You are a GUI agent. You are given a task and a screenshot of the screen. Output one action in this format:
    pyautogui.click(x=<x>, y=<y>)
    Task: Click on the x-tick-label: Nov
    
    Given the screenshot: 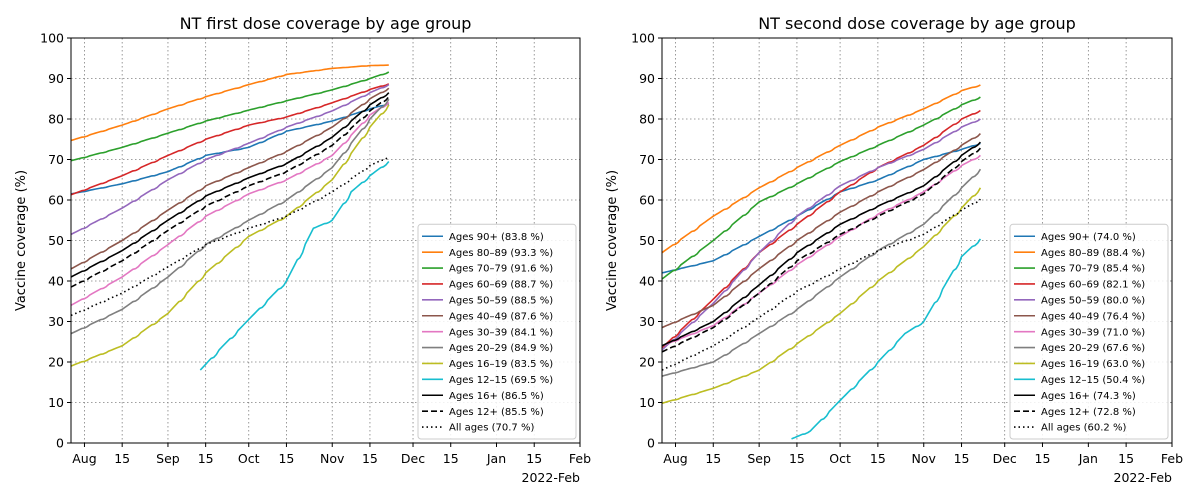 What is the action you would take?
    pyautogui.click(x=332, y=458)
    